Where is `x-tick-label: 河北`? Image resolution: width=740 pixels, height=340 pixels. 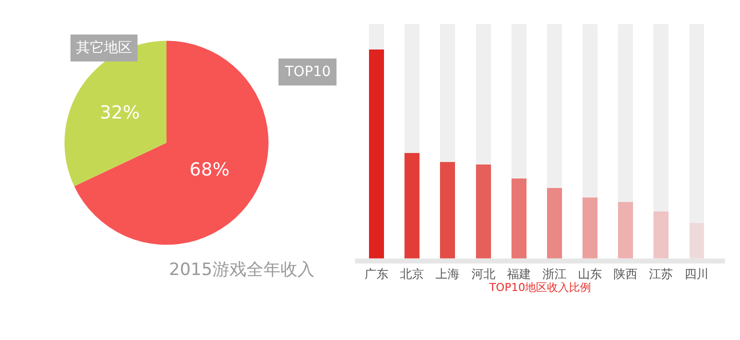 x-tick-label: 河北 is located at coordinates (483, 273).